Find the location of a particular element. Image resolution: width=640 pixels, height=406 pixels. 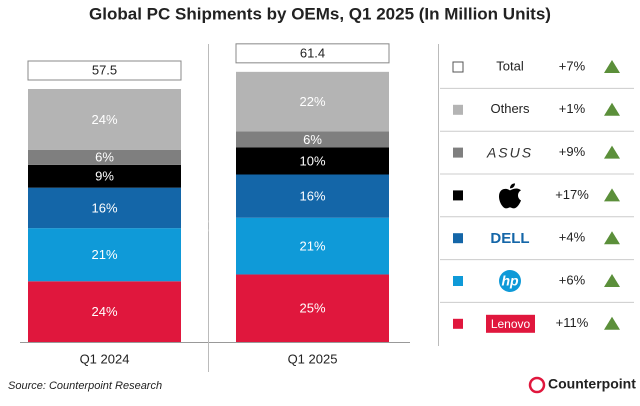

segment-label: 25% is located at coordinates (312, 308).